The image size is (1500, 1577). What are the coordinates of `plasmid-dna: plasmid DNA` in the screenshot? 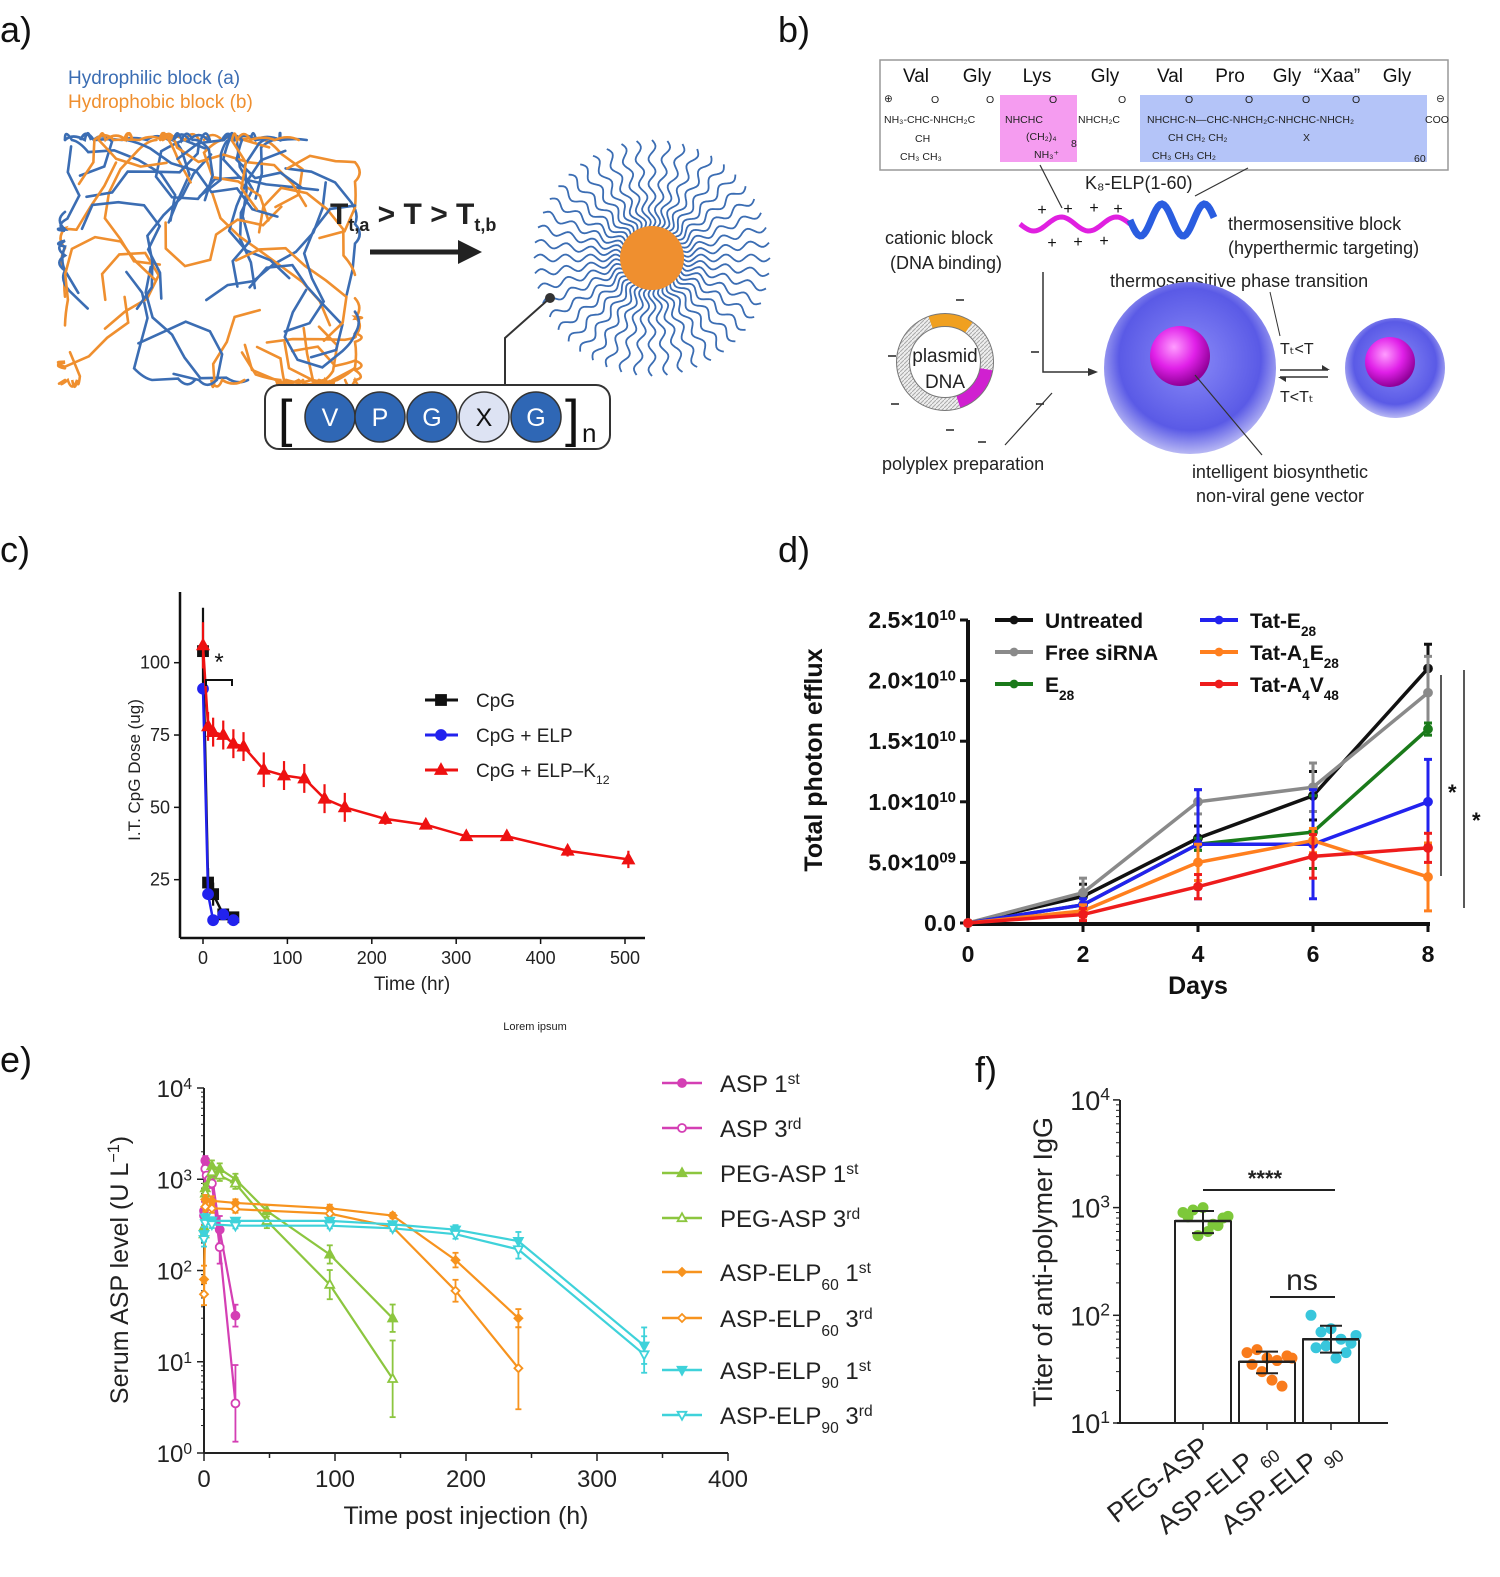 It's located at (966, 371).